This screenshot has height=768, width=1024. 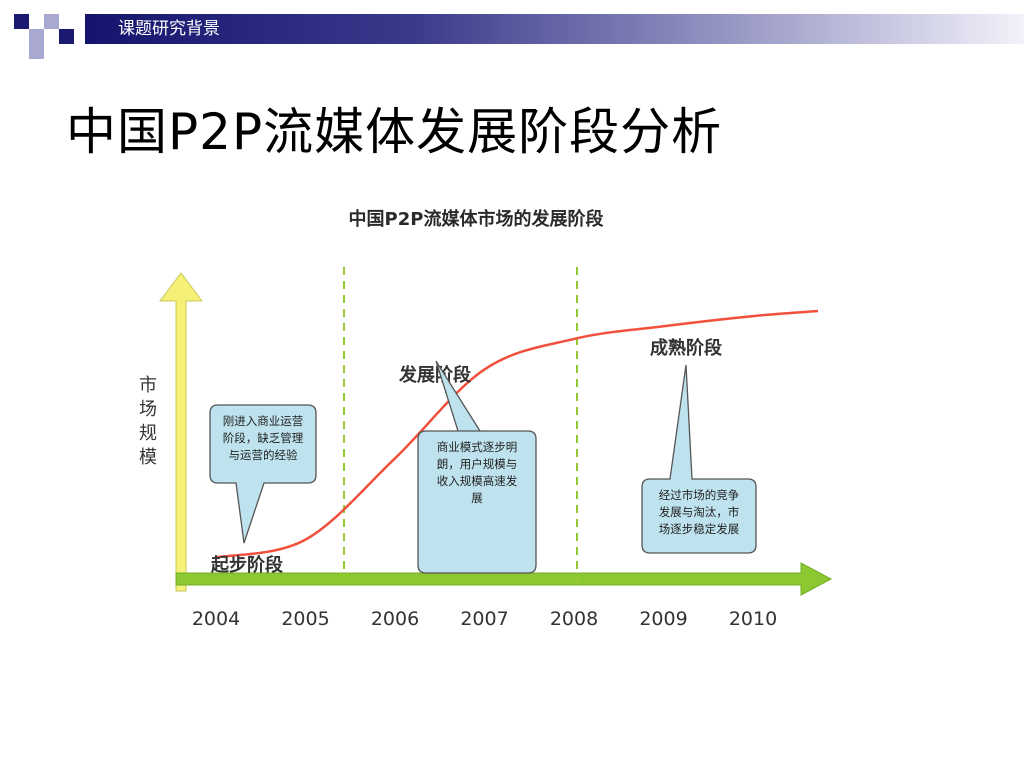 What do you see at coordinates (181, 432) in the screenshot?
I see `y-axis-arrow` at bounding box center [181, 432].